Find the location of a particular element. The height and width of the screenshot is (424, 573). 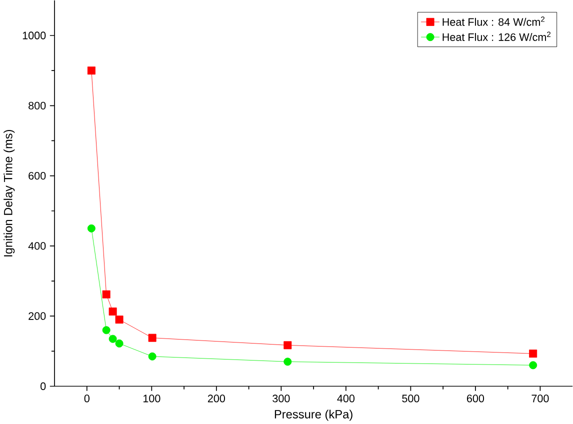

x-tick-label: 300 is located at coordinates (281, 398).